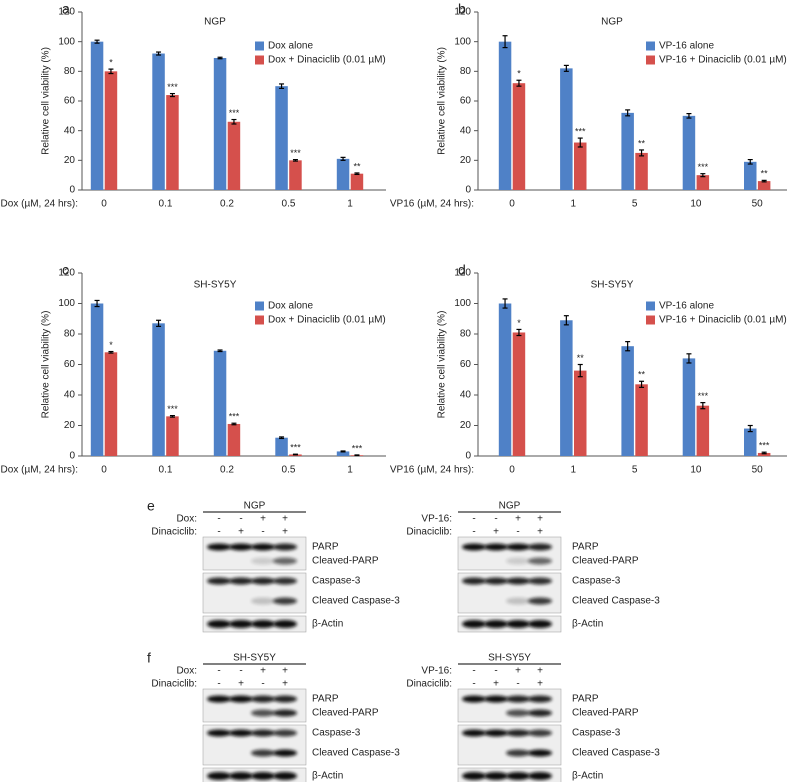  I want to click on y-tick-label: 120, so click(462, 273).